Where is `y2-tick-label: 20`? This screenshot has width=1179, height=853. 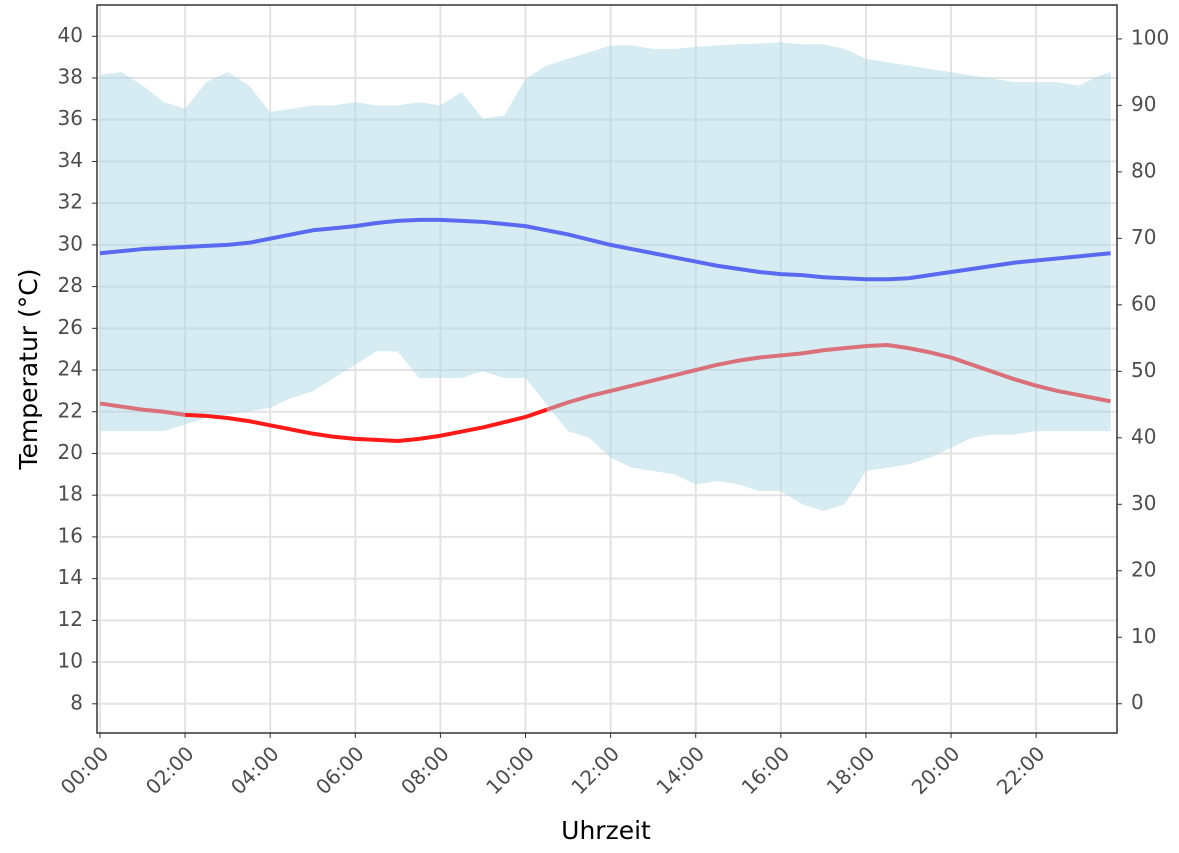
y2-tick-label: 20 is located at coordinates (1143, 569).